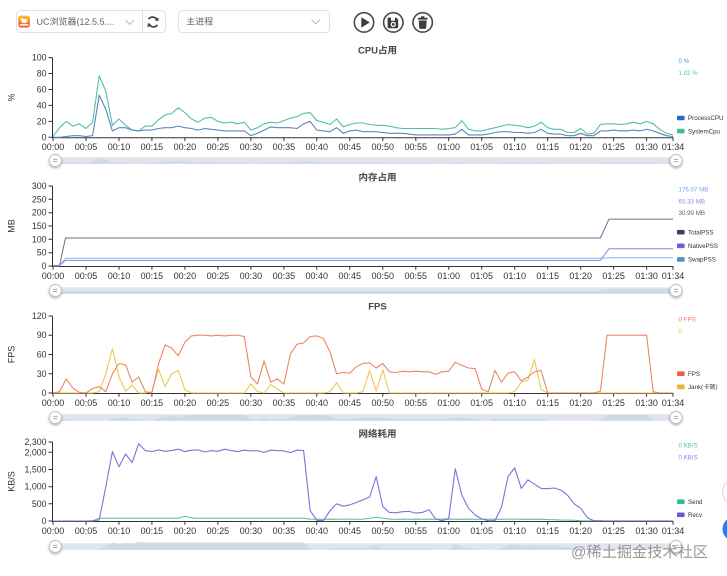  I want to click on svg-text: KB/S, so click(12, 481).